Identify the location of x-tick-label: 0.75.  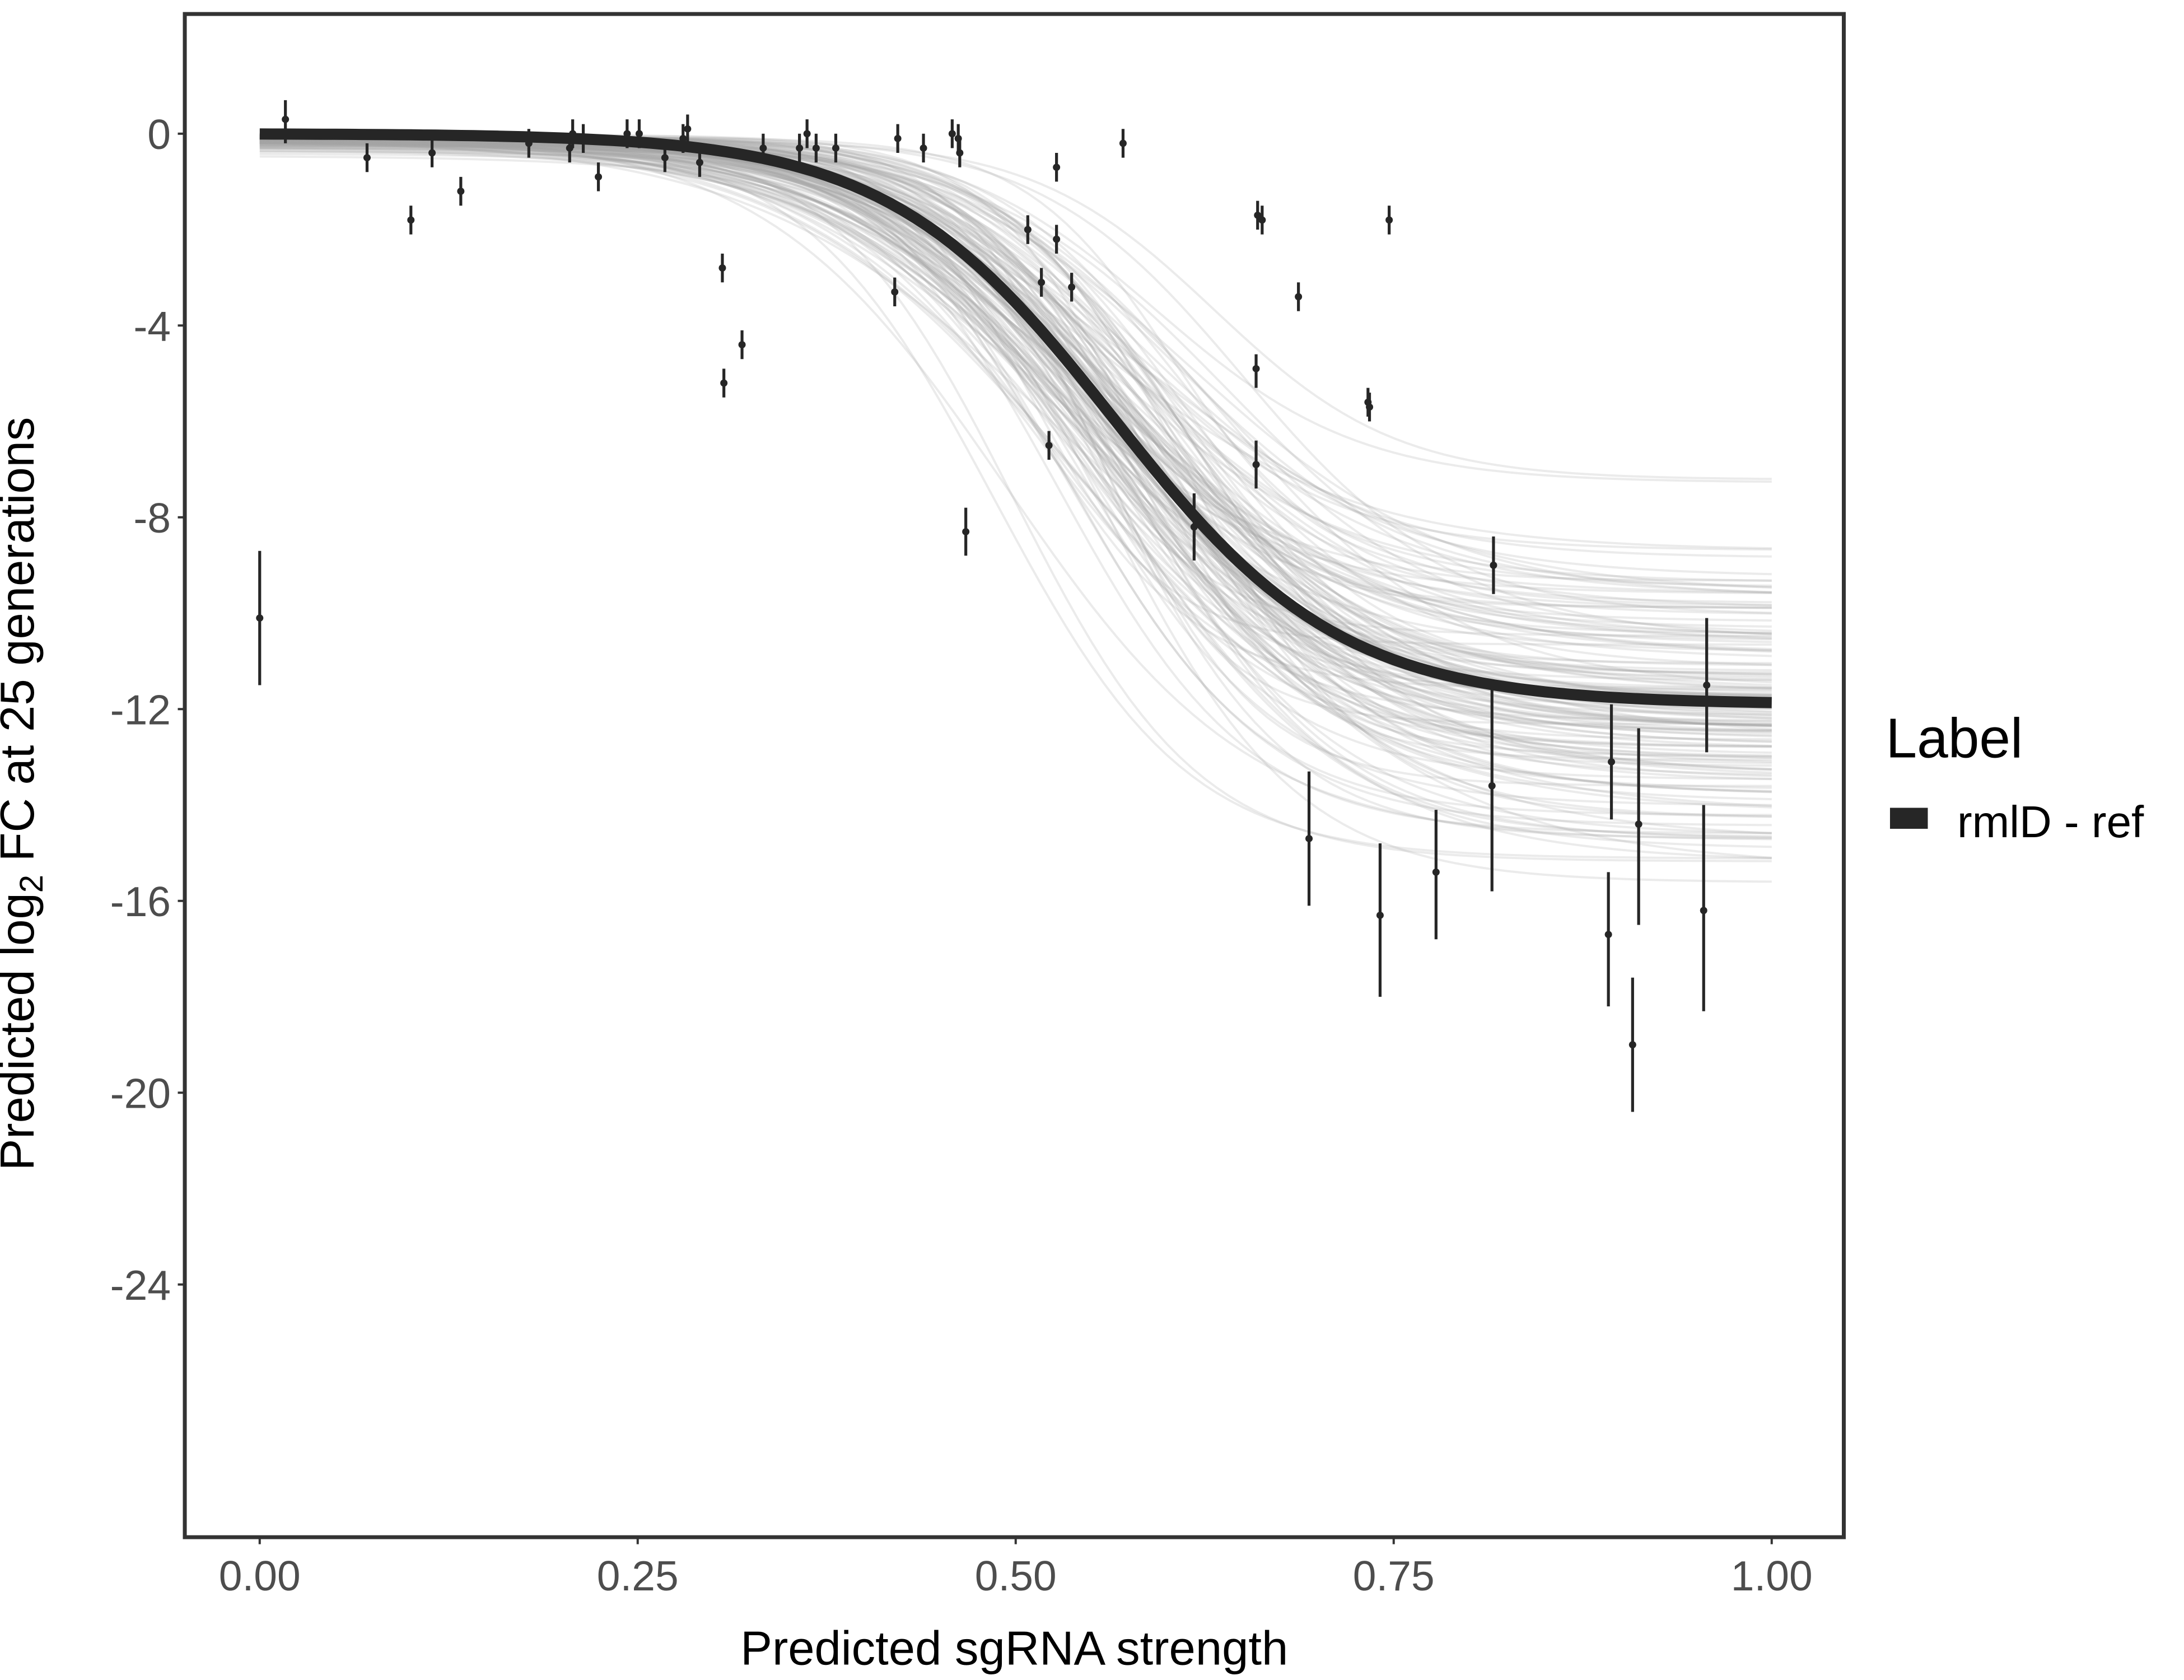
(1394, 1576).